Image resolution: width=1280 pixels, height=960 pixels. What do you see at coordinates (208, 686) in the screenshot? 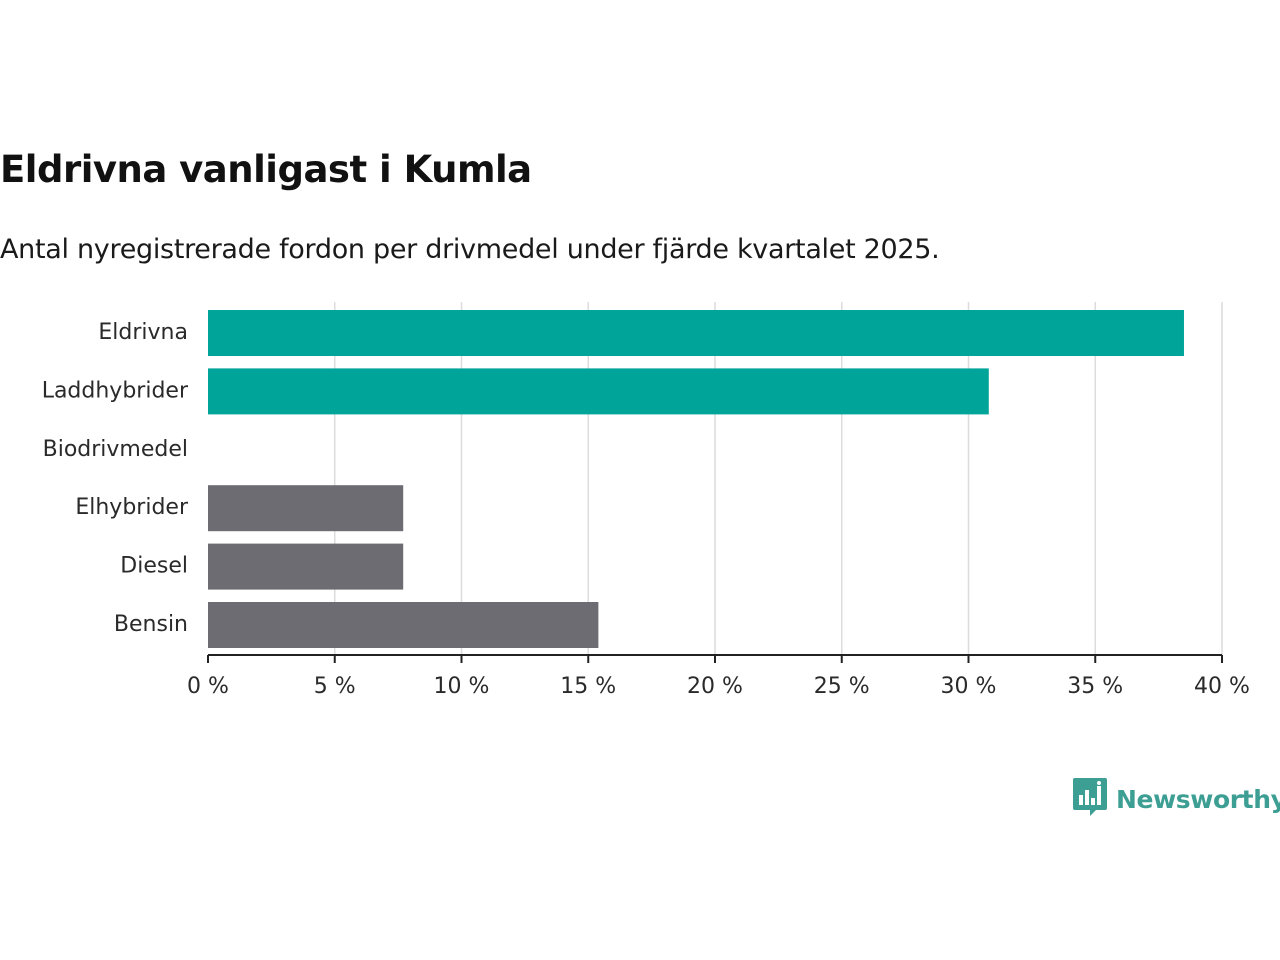
I see `x-tick-label: 0 %` at bounding box center [208, 686].